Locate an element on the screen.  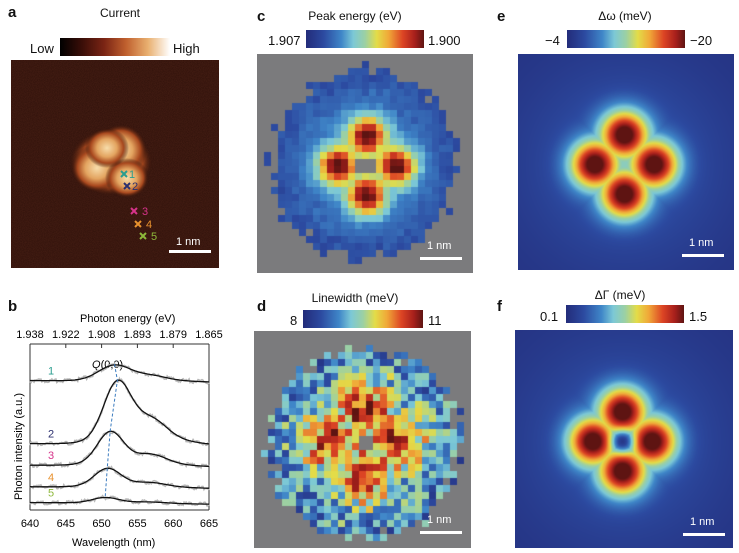
delta-omega-colorbar-min: −4 is located at coordinates (552, 40).